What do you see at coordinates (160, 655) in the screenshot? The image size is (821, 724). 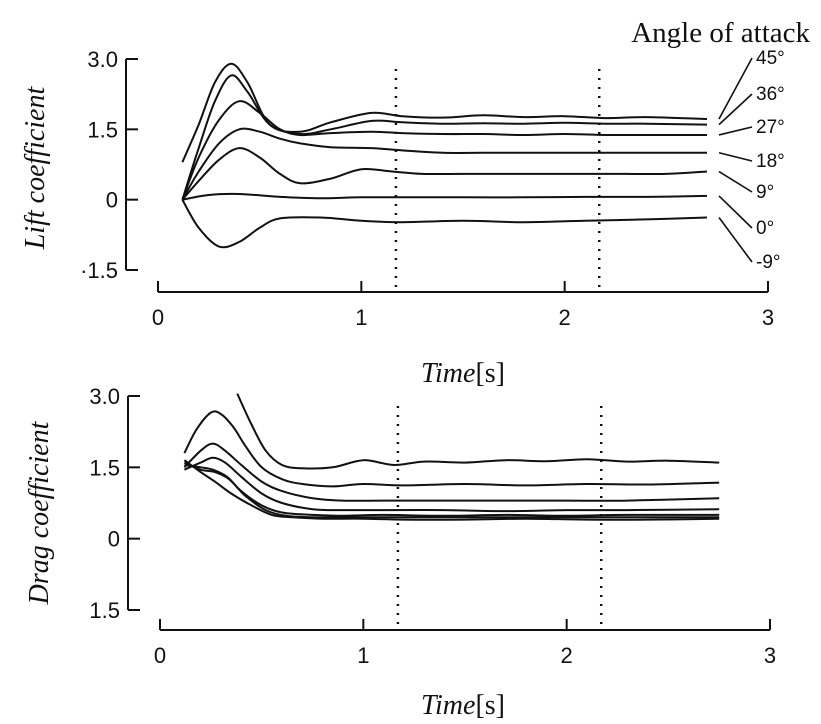 I see `drag-x-tick-label: 0` at bounding box center [160, 655].